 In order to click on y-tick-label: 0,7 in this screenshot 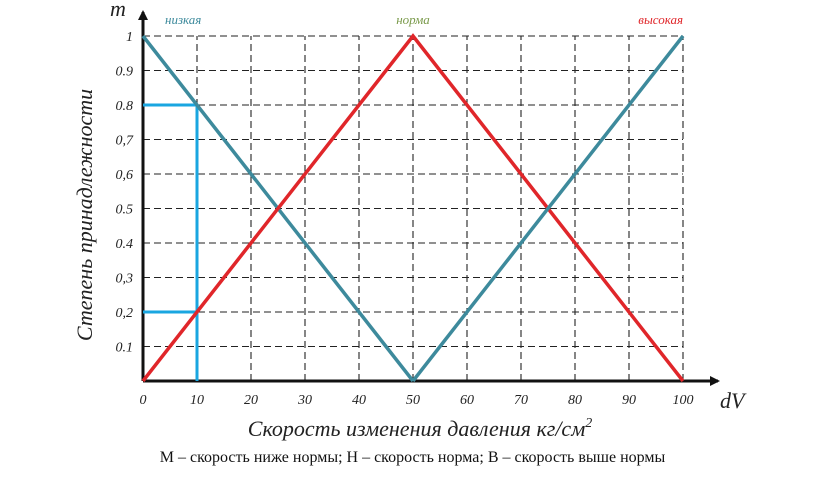, I will do `click(125, 141)`.